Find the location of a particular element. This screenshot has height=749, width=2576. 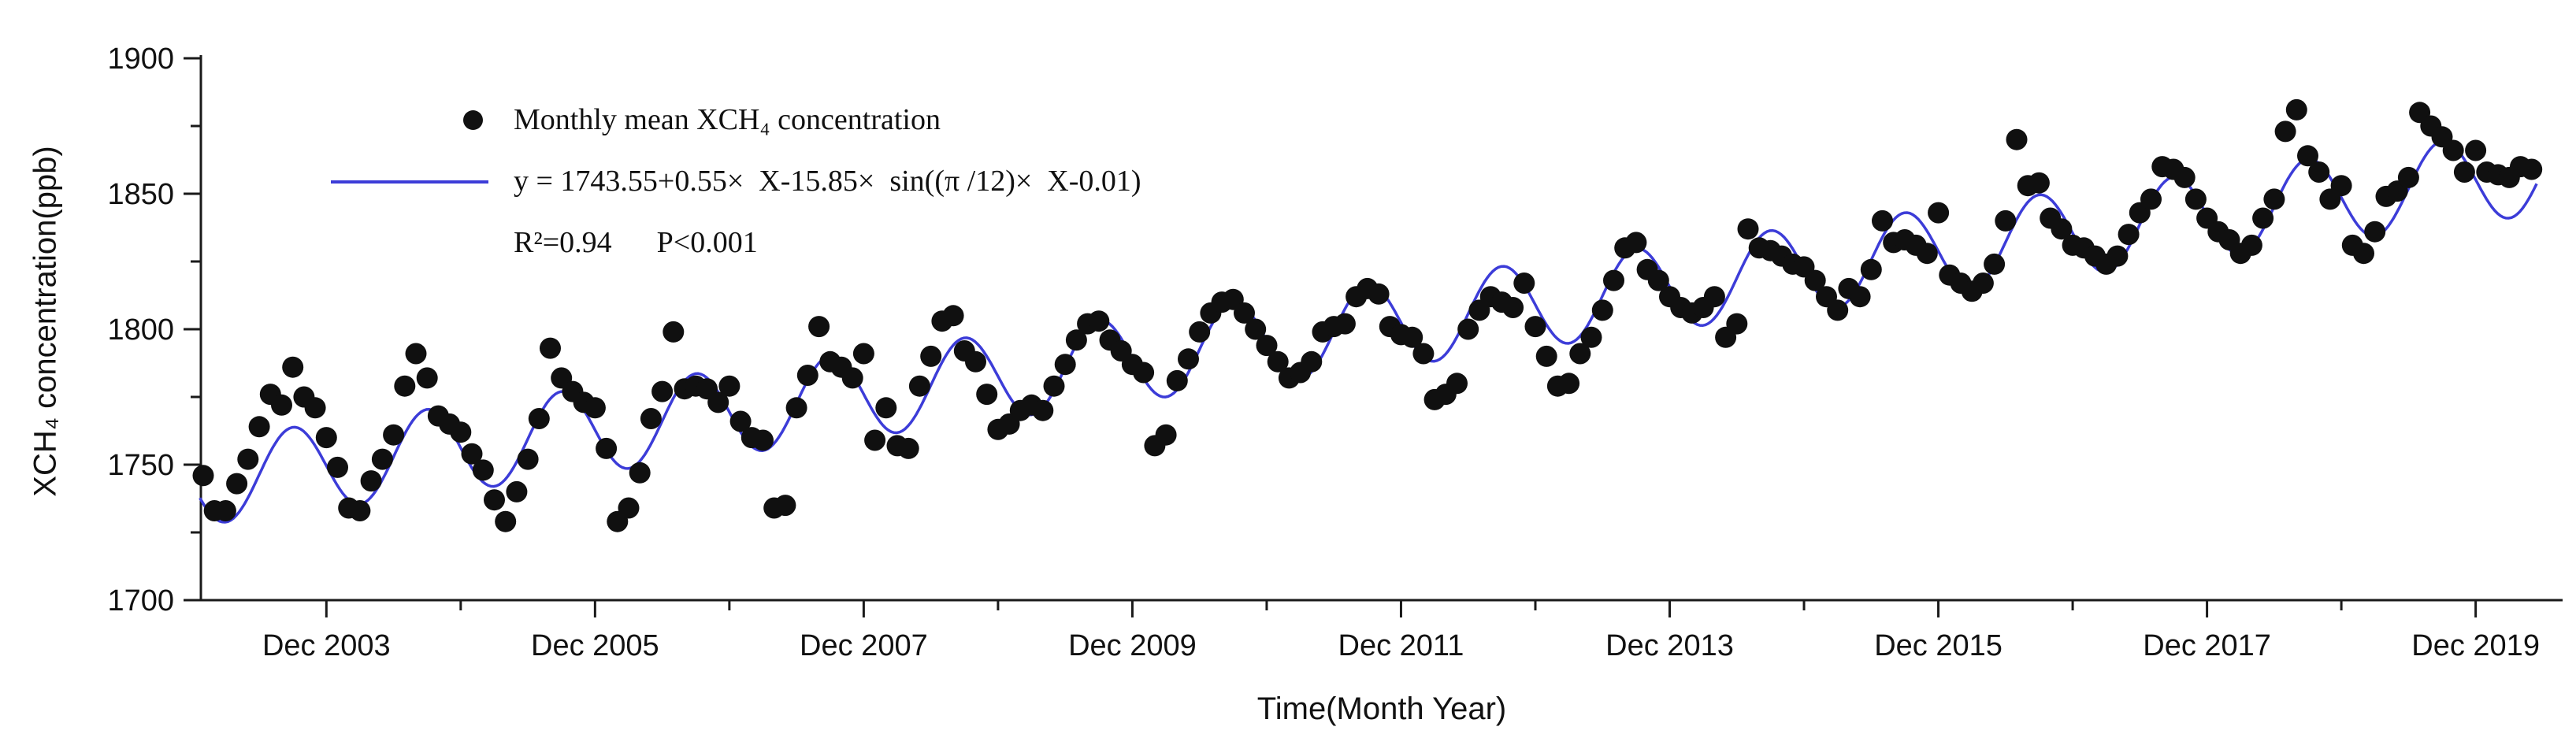

x-axis-tick-label: Dec 2013 is located at coordinates (1669, 645).